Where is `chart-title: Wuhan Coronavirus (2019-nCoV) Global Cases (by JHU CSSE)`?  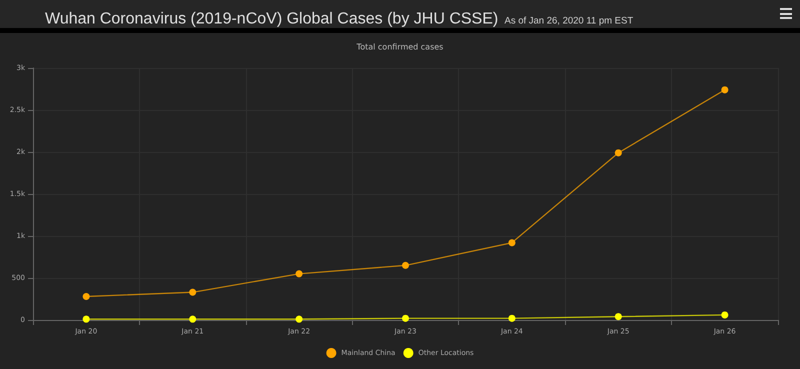
chart-title: Wuhan Coronavirus (2019-nCoV) Global Cases (by JHU CSSE) is located at coordinates (271, 19).